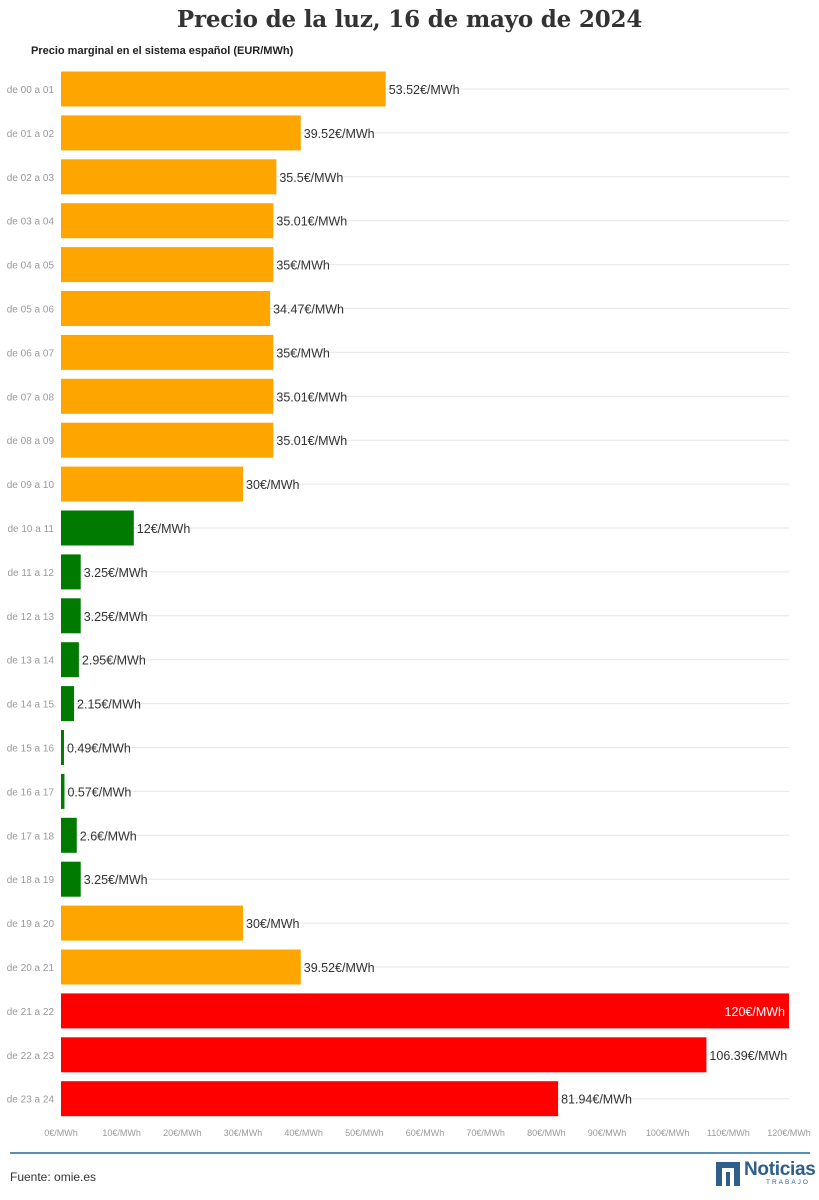  What do you see at coordinates (31, 134) in the screenshot?
I see `category-label: de 01 a 02` at bounding box center [31, 134].